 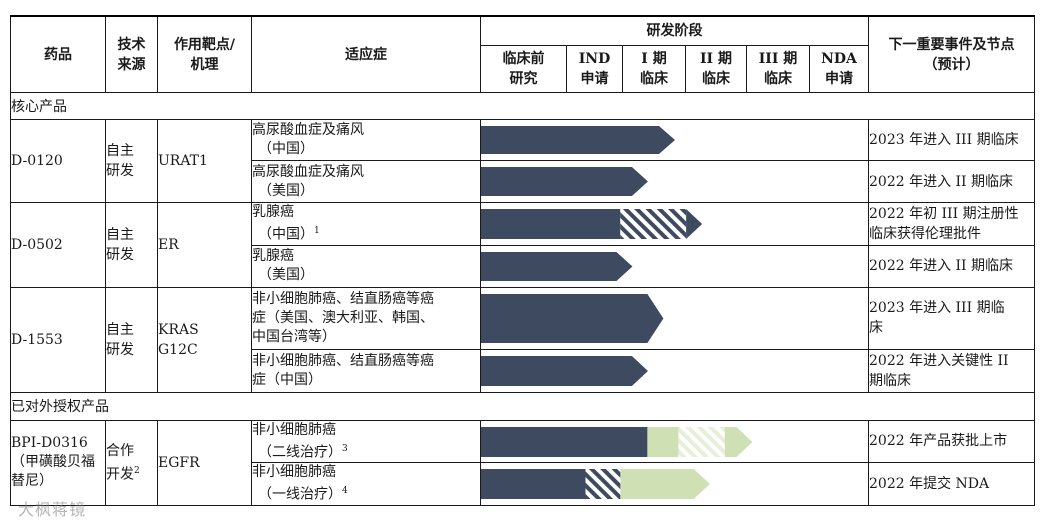 What do you see at coordinates (366, 54) in the screenshot?
I see `header-indication: 适应症` at bounding box center [366, 54].